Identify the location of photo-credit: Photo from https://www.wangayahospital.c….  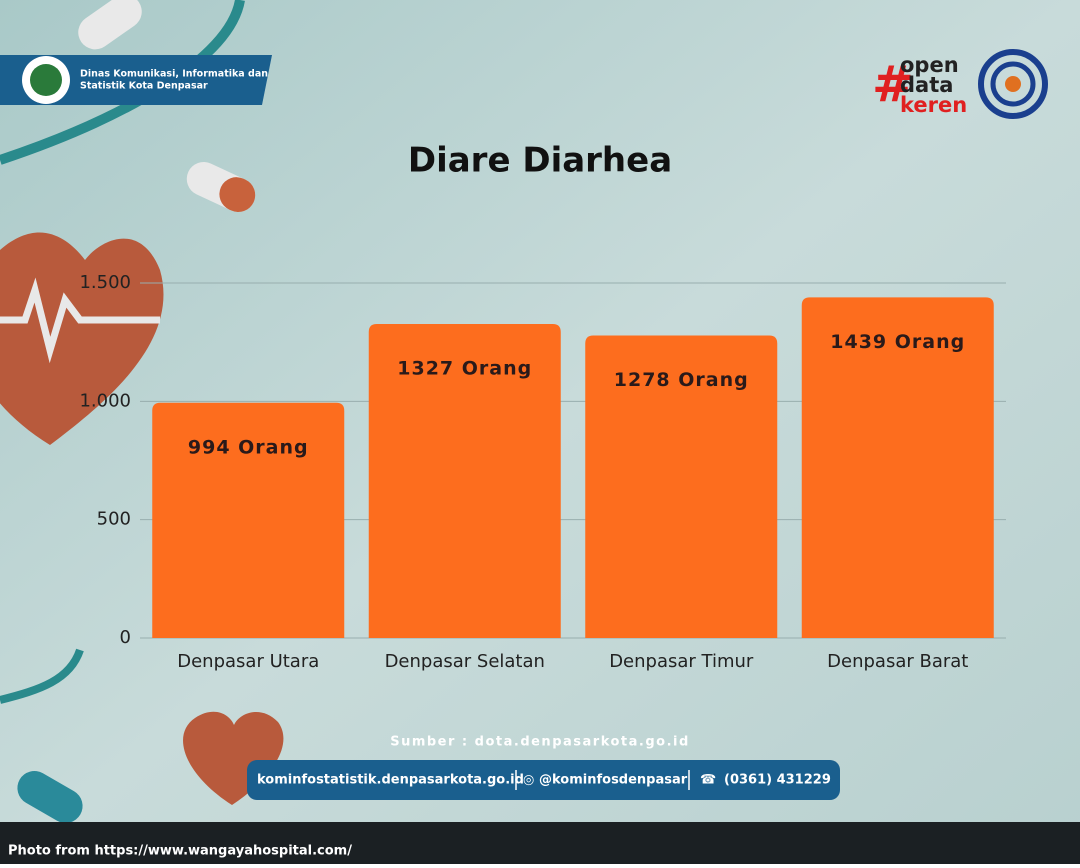
(180, 851).